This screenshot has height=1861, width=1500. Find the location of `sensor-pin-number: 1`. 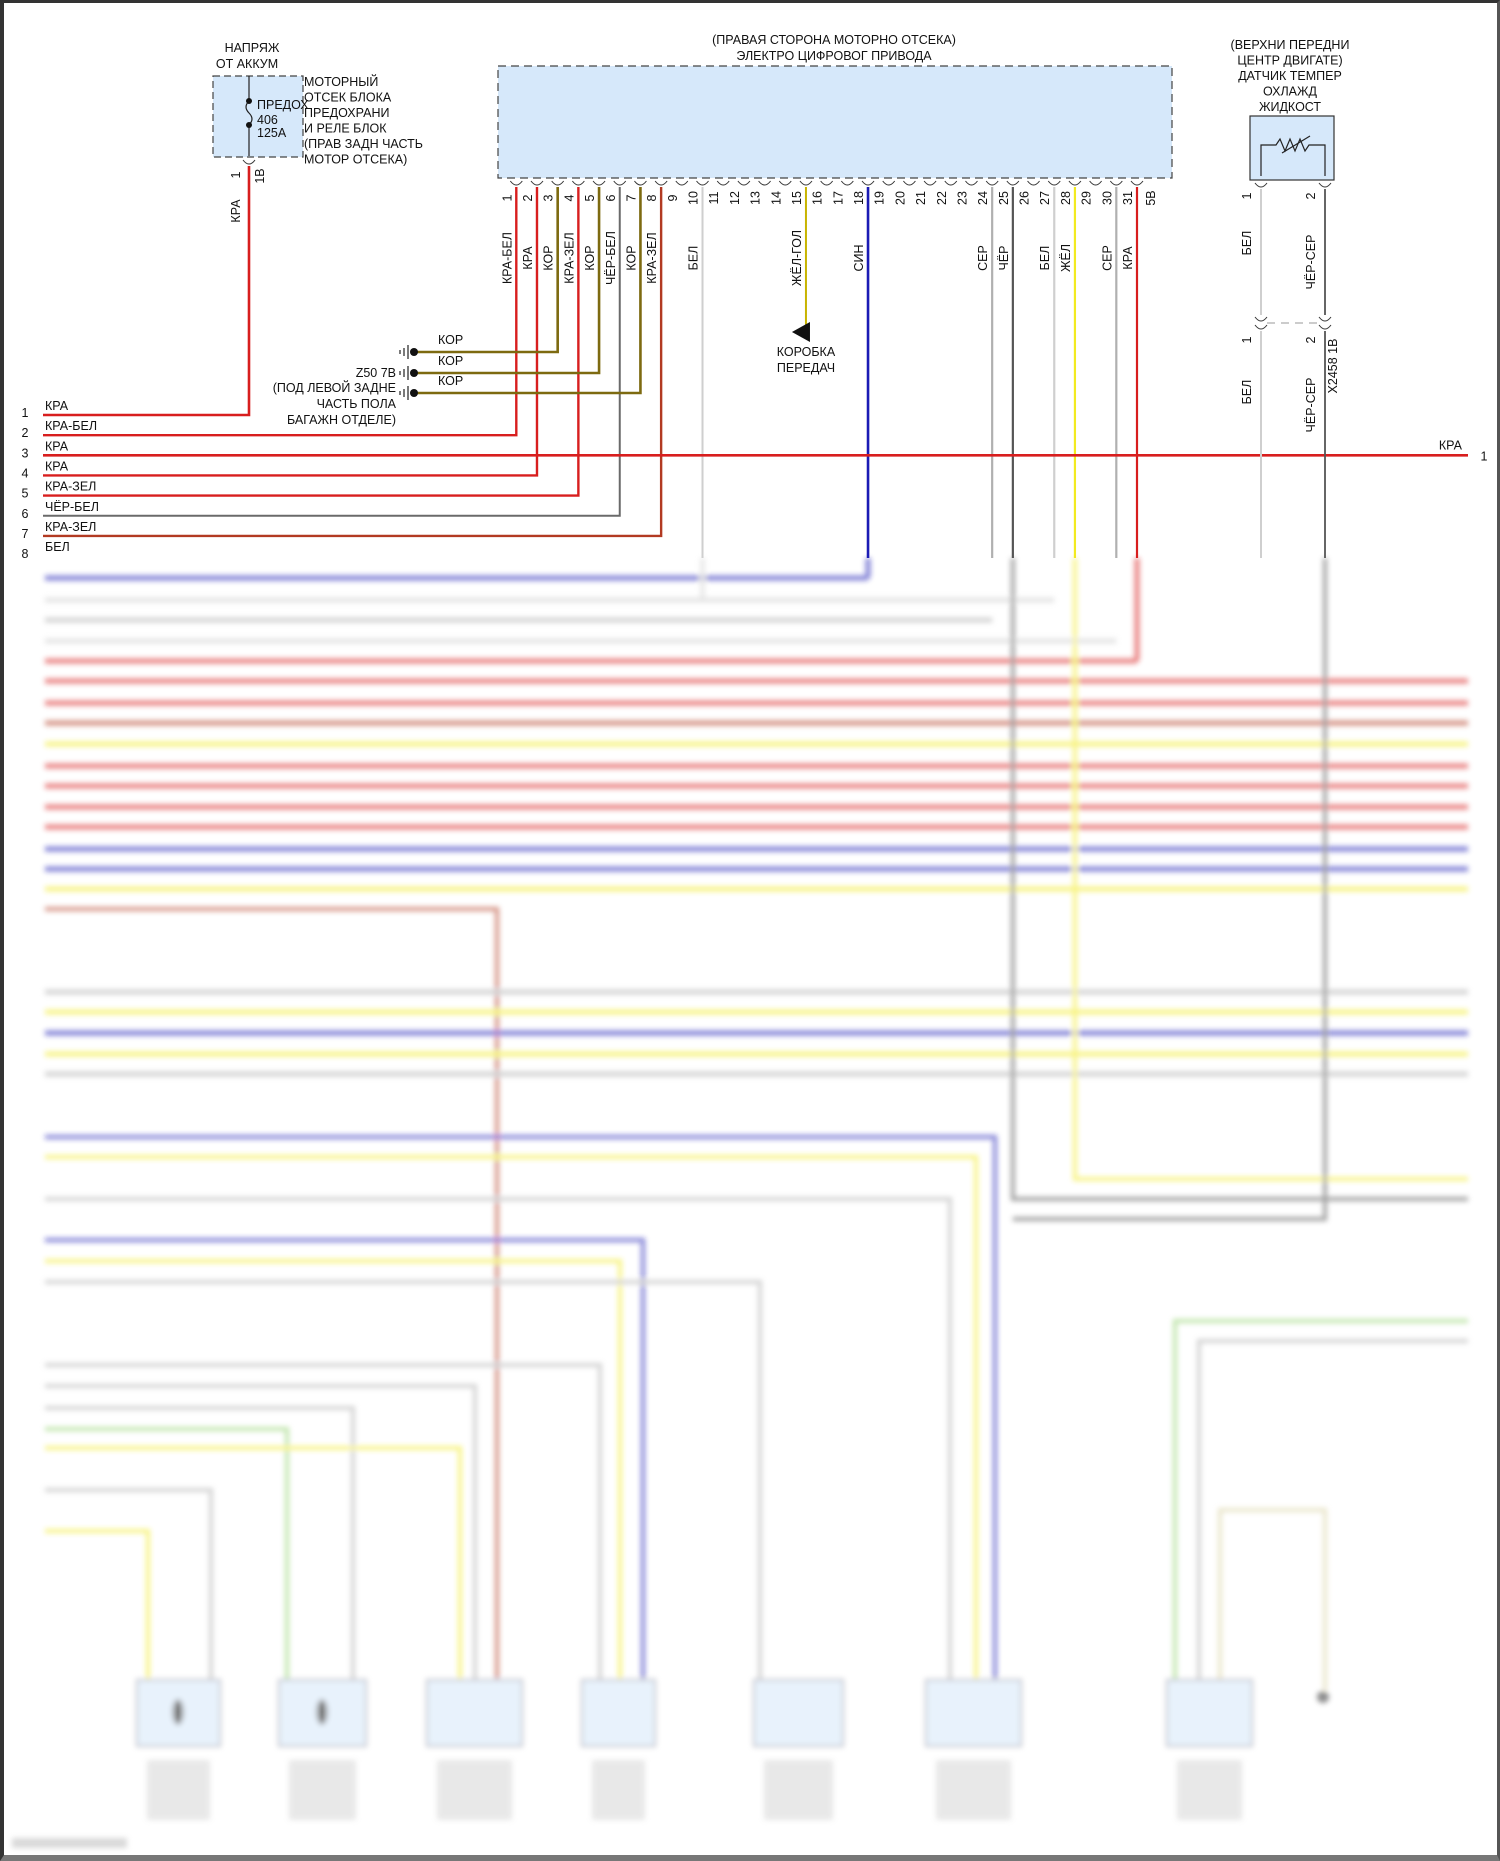

sensor-pin-number: 1 is located at coordinates (1247, 195).